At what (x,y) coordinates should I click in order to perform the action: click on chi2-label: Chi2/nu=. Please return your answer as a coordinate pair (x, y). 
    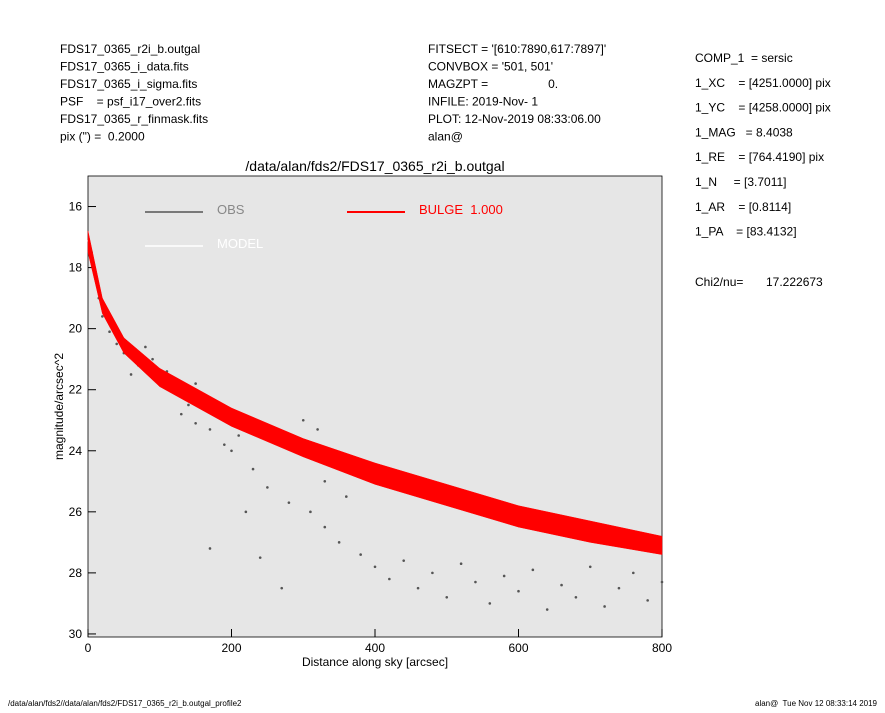
    Looking at the image, I should click on (719, 282).